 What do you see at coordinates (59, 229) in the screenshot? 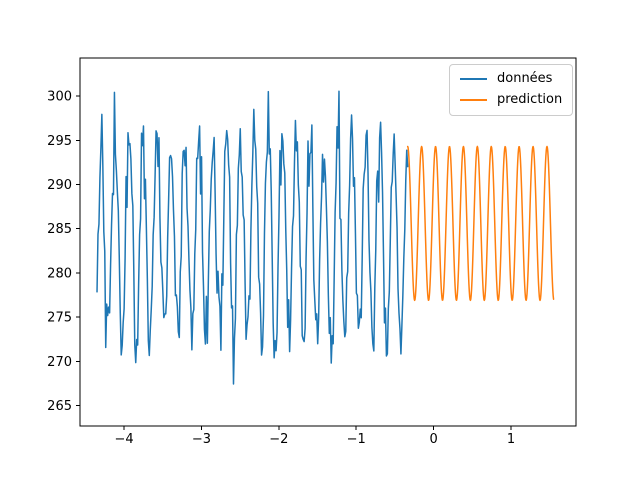
I see `y-tick-label: 285` at bounding box center [59, 229].